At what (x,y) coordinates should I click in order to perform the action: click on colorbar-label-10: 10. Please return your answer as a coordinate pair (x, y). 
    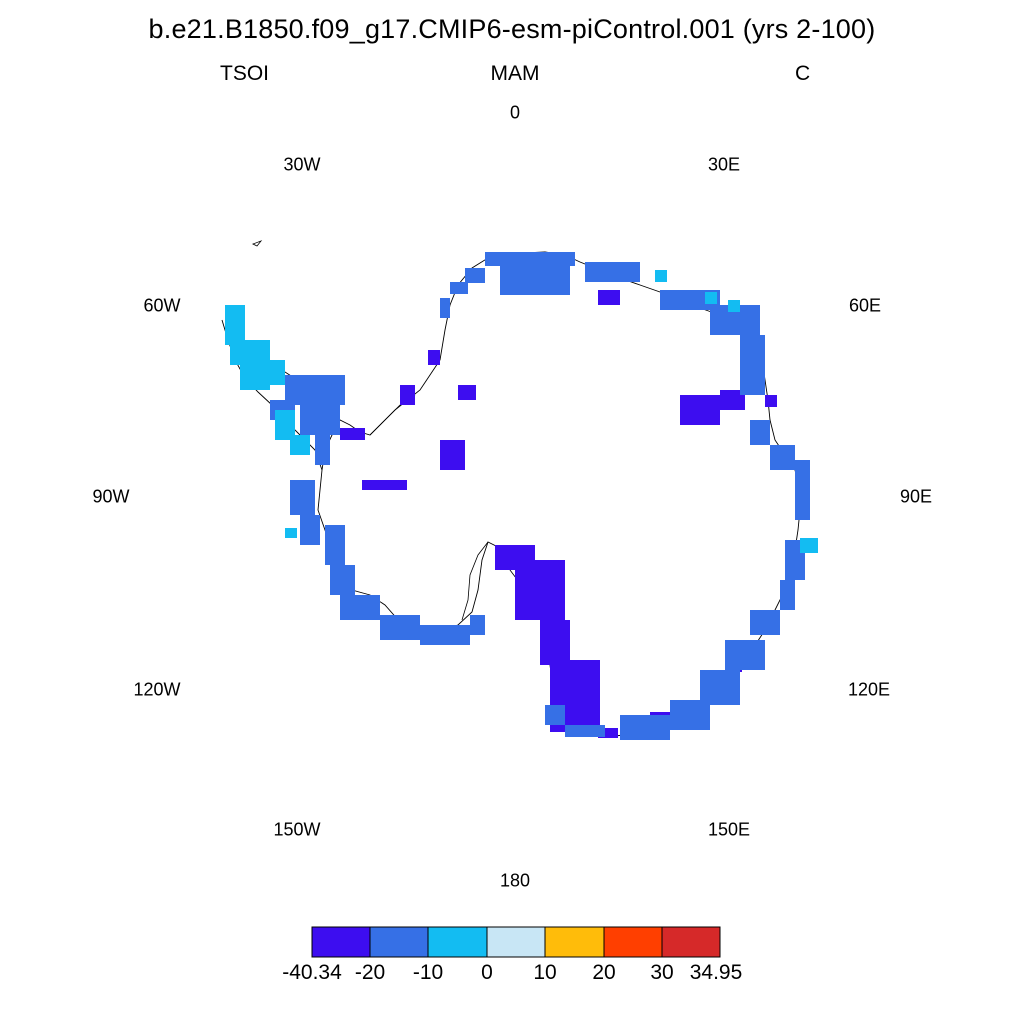
    Looking at the image, I should click on (545, 972).